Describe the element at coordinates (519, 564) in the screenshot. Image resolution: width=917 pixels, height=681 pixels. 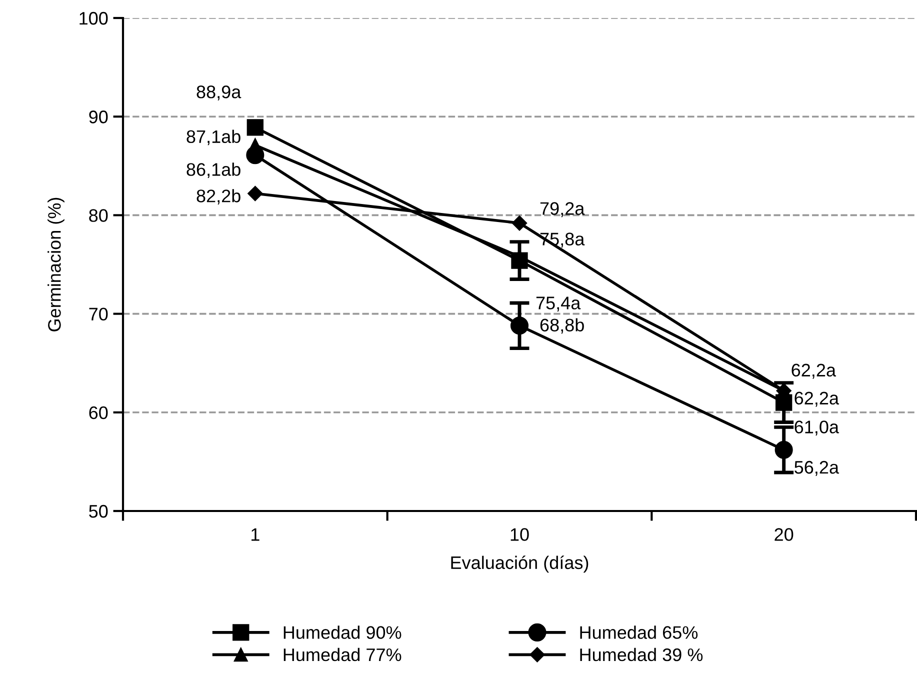
I see `x-axis-title: Evaluación (días)` at that location.